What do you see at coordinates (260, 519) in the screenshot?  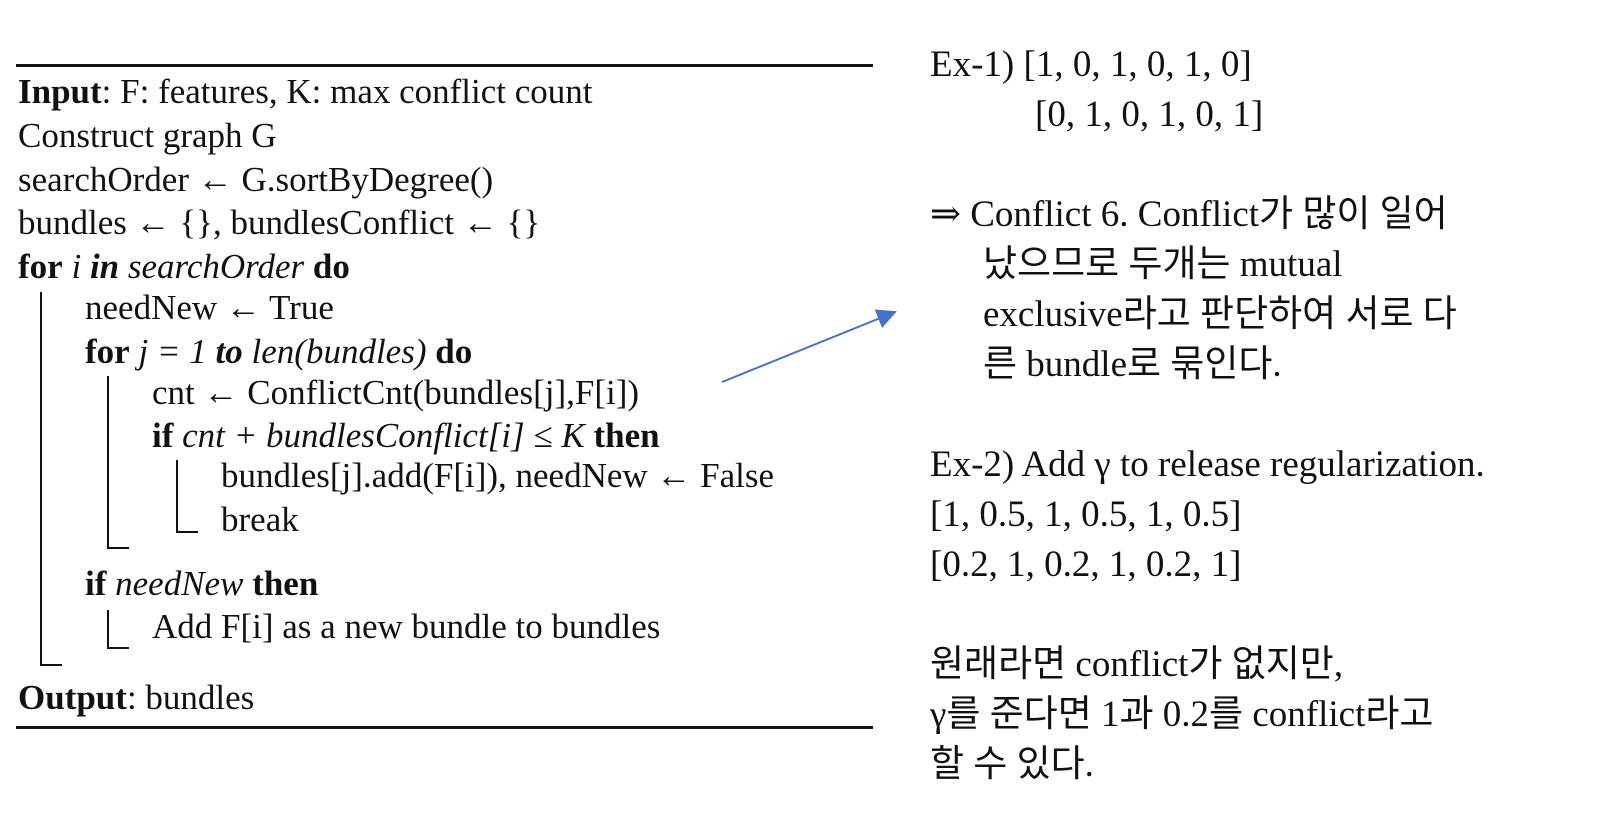 I see `break-line: break` at bounding box center [260, 519].